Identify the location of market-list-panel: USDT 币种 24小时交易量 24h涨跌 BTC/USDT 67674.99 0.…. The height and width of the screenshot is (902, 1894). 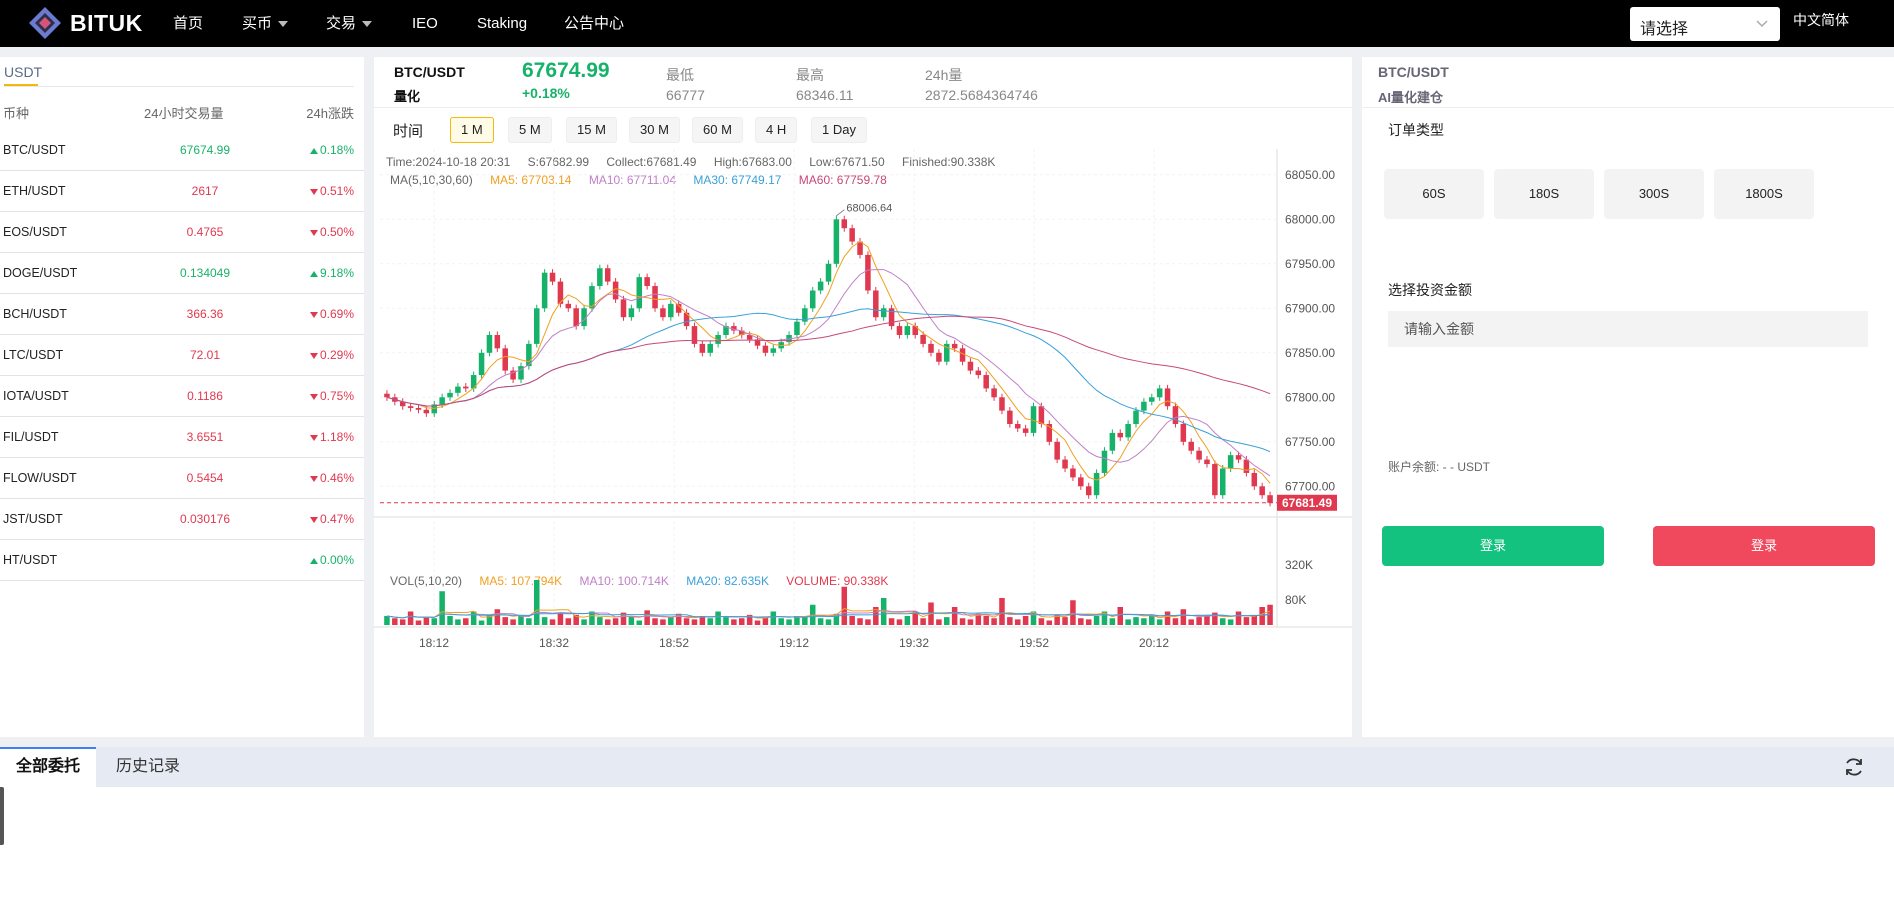
(182, 397).